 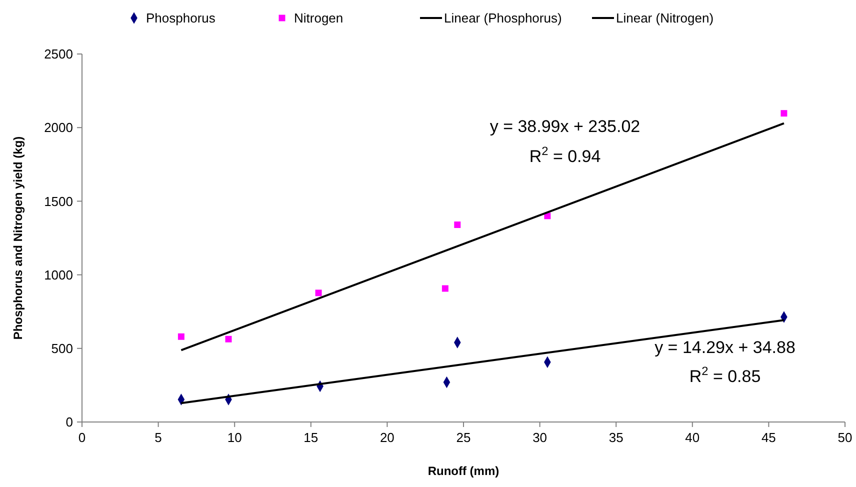 I want to click on x-tick-label: 20, so click(x=387, y=437).